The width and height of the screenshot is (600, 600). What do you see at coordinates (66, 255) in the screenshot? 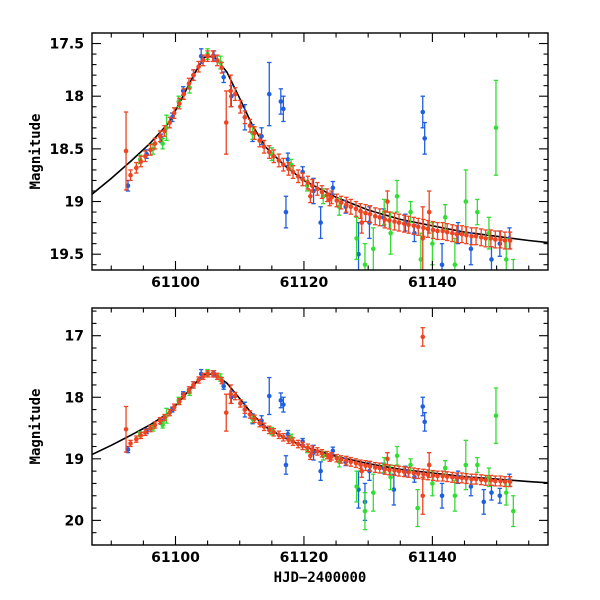
I see `top-y-tick-label: 19.5` at bounding box center [66, 255].